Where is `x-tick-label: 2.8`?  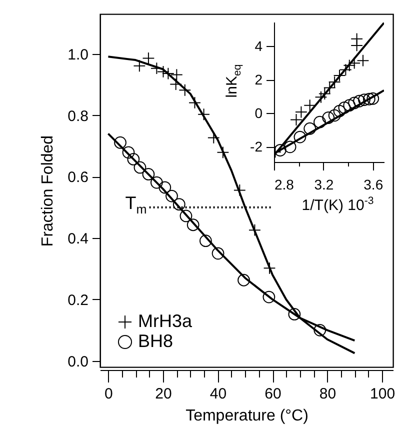
x-tick-label: 2.8 is located at coordinates (284, 184).